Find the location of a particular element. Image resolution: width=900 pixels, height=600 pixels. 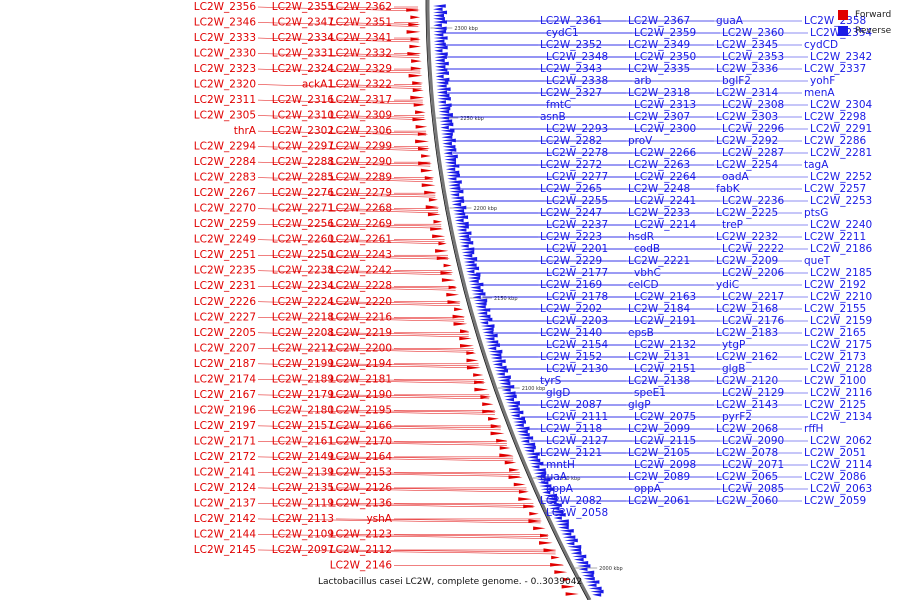

forward-gene-label: LC2W_2320 is located at coordinates (225, 85).